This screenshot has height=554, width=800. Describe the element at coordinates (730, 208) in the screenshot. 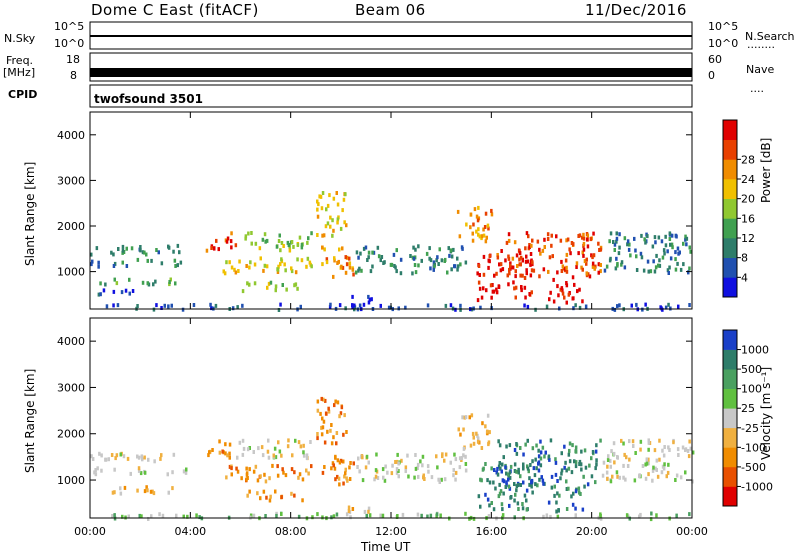

I see `colorbar-frame` at that location.